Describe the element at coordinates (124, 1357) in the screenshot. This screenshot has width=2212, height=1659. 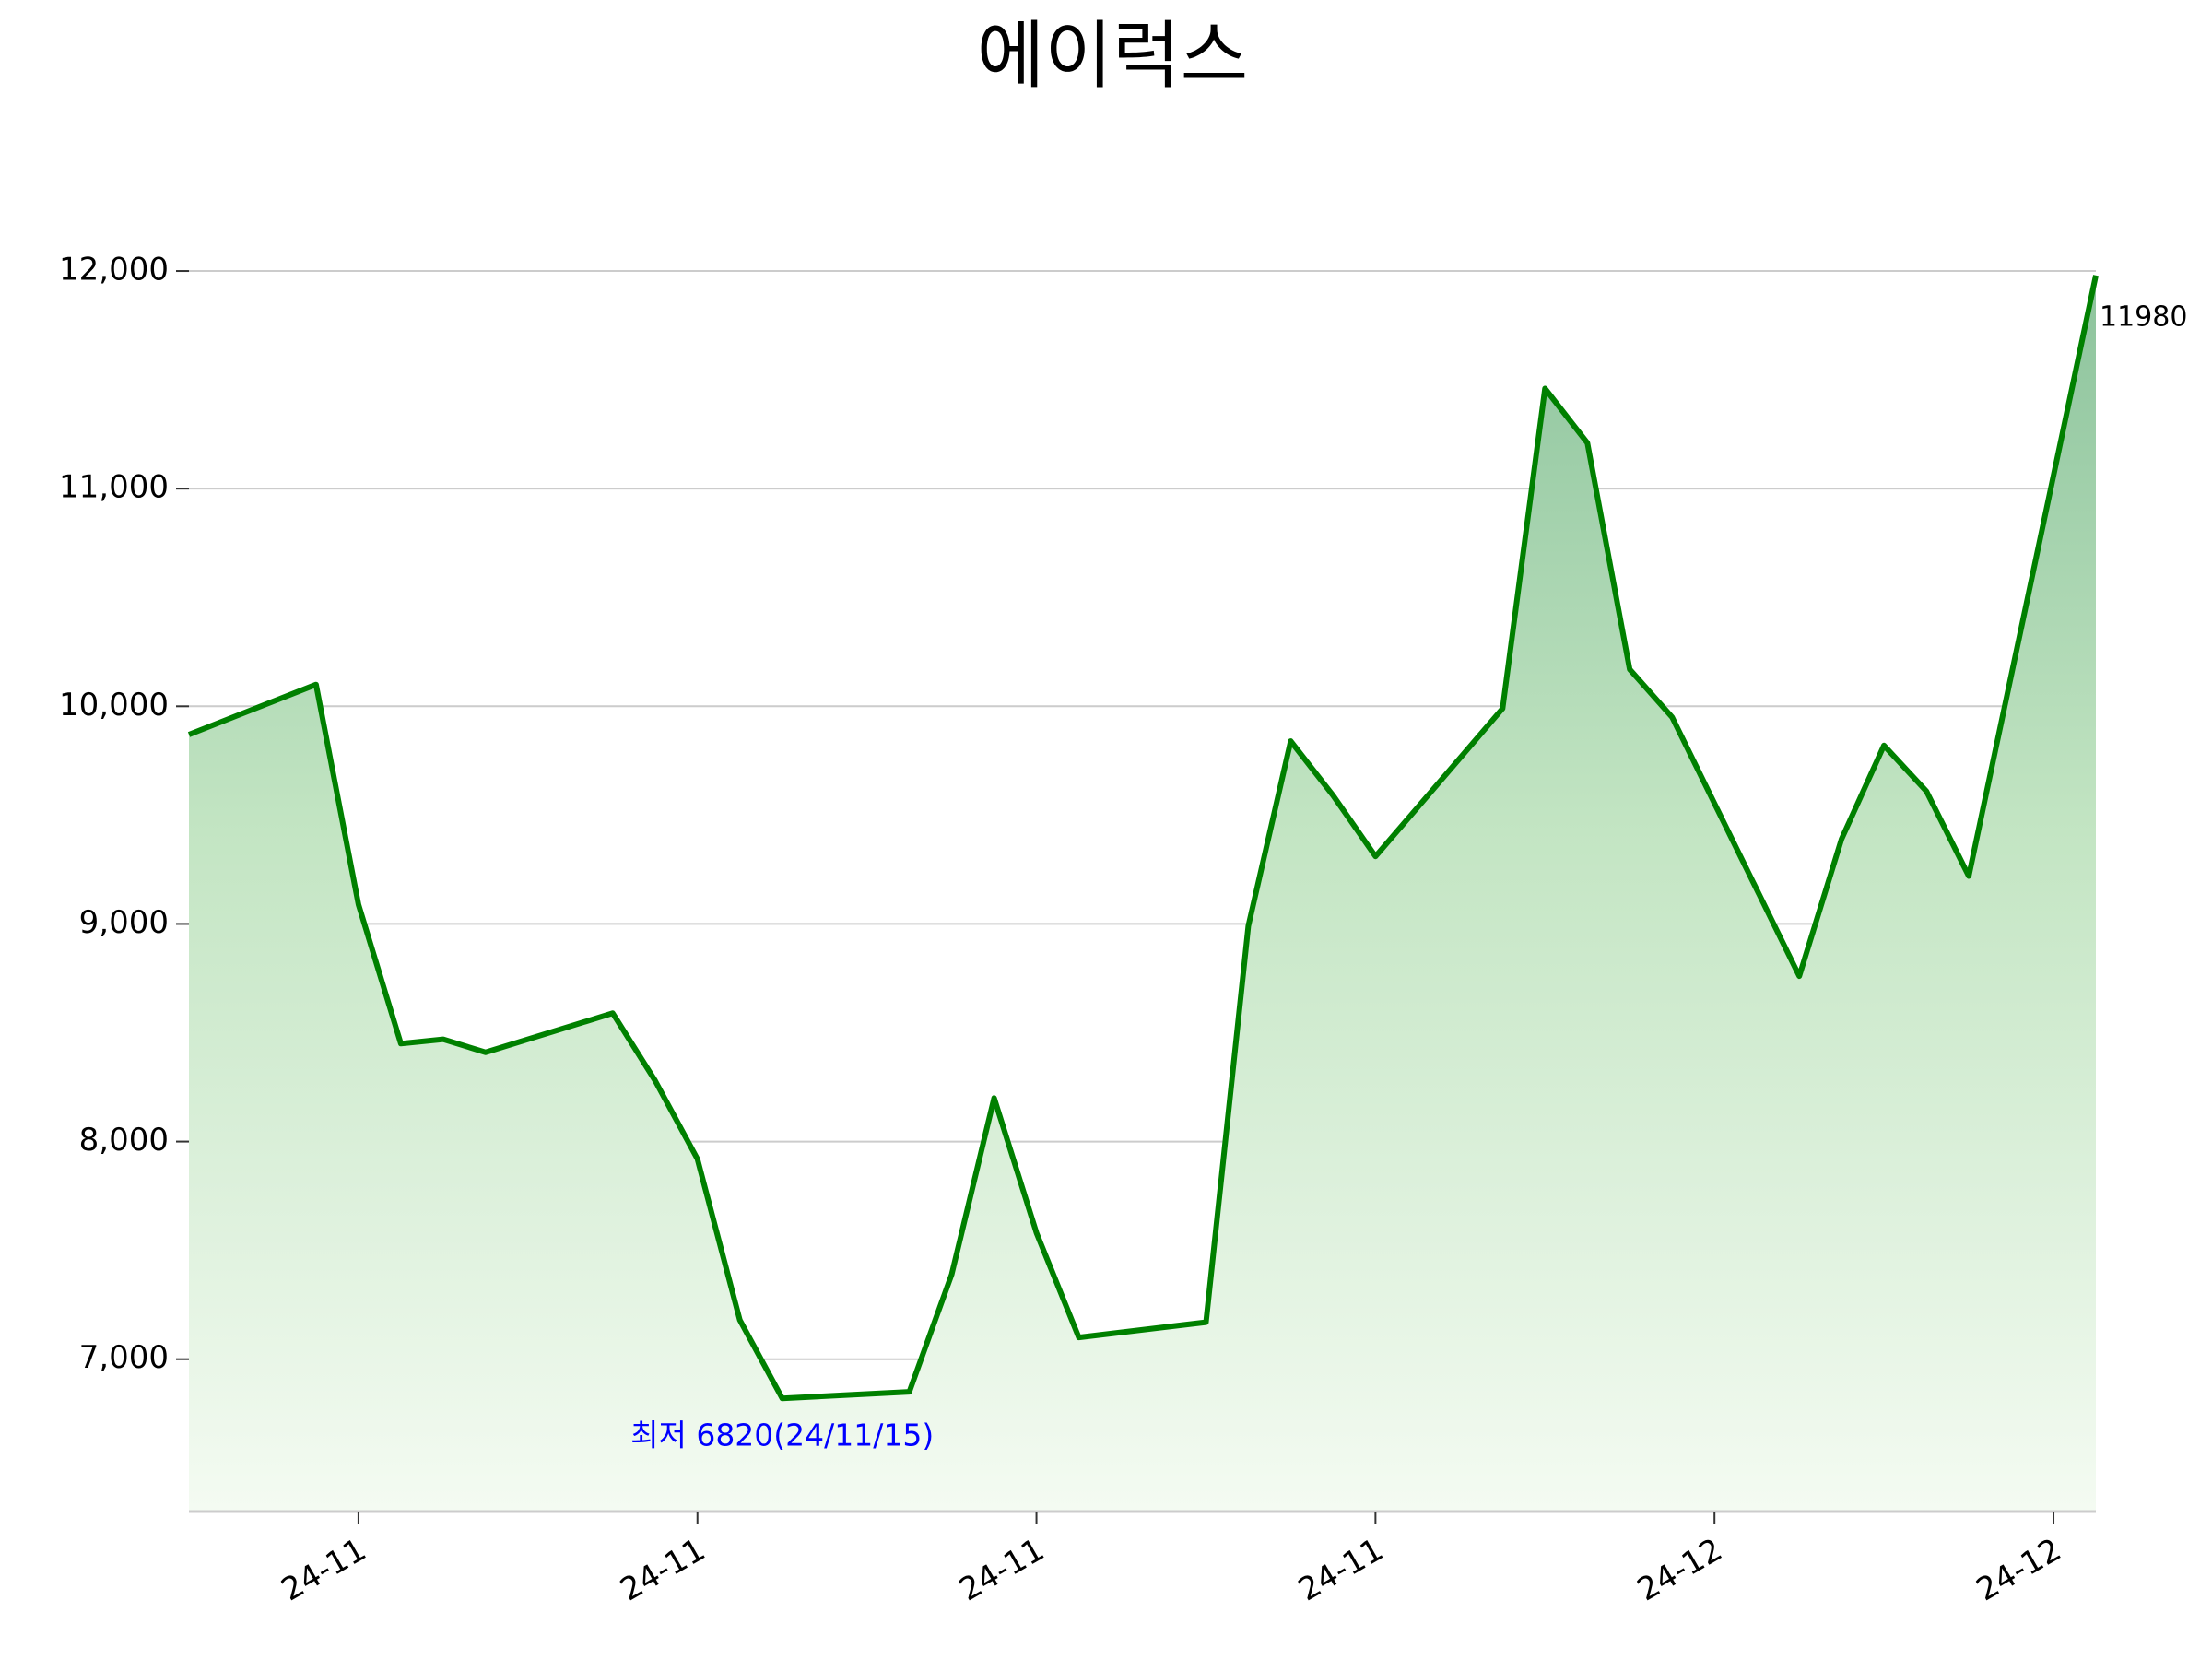
I see `y-tick-label: 7,000` at that location.